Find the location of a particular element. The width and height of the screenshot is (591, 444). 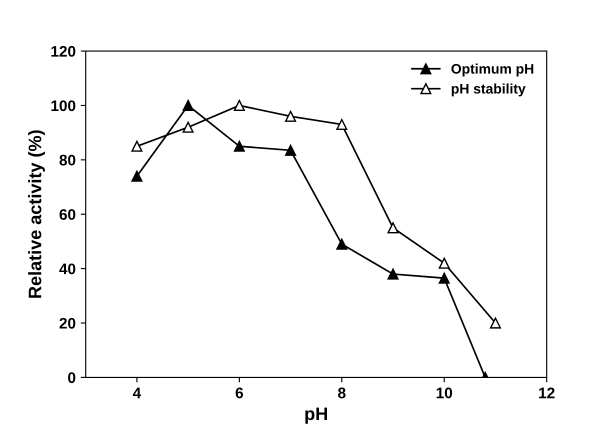

x-tick-label: 6 is located at coordinates (240, 393).